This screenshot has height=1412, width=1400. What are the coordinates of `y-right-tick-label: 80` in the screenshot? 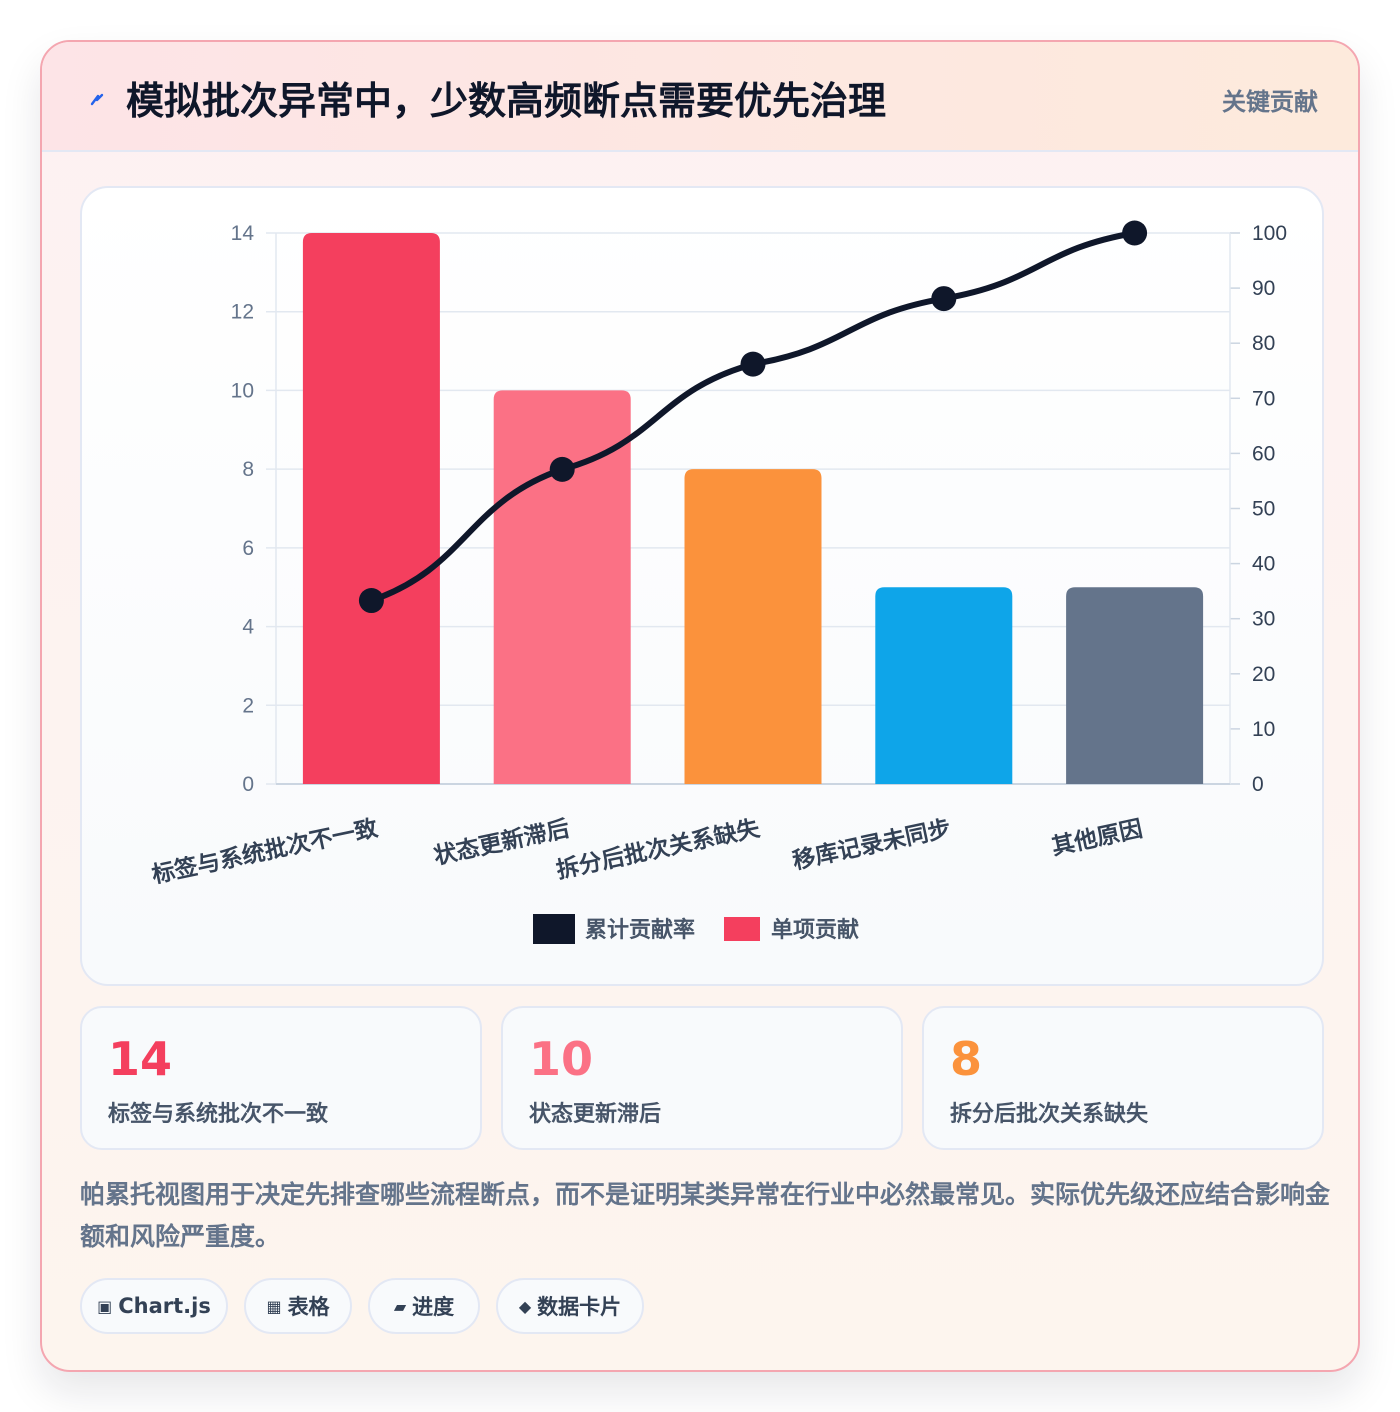 It's located at (1263, 343).